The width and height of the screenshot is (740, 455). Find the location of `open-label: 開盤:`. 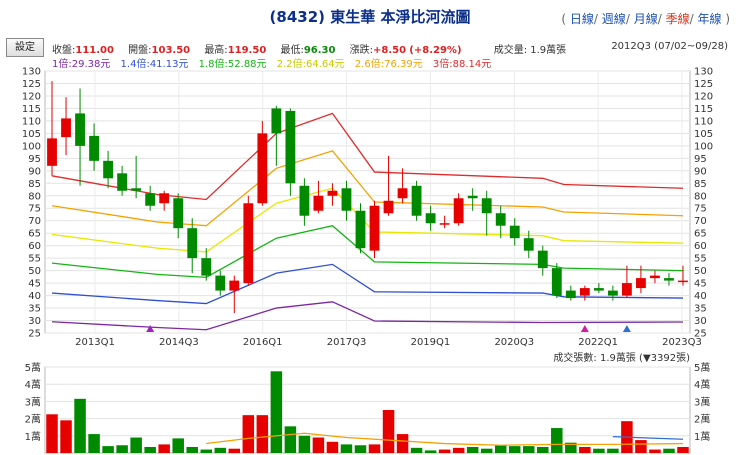

open-label: 開盤: is located at coordinates (140, 50).